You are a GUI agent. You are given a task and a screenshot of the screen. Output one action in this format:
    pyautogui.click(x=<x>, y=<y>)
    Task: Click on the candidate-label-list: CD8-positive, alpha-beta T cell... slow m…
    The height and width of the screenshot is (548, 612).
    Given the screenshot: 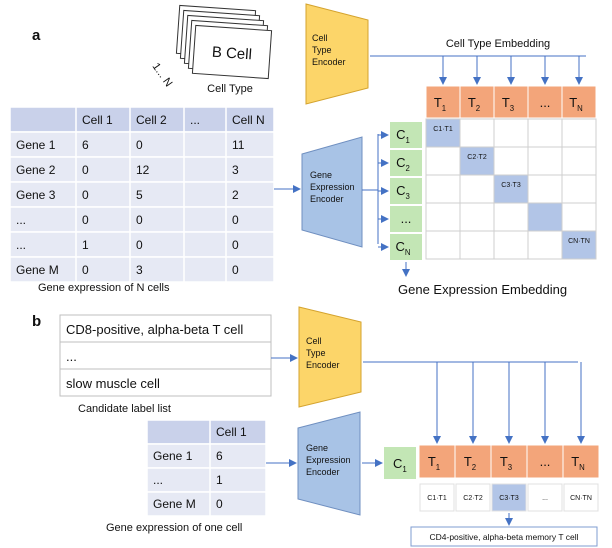 What is the action you would take?
    pyautogui.click(x=165, y=355)
    